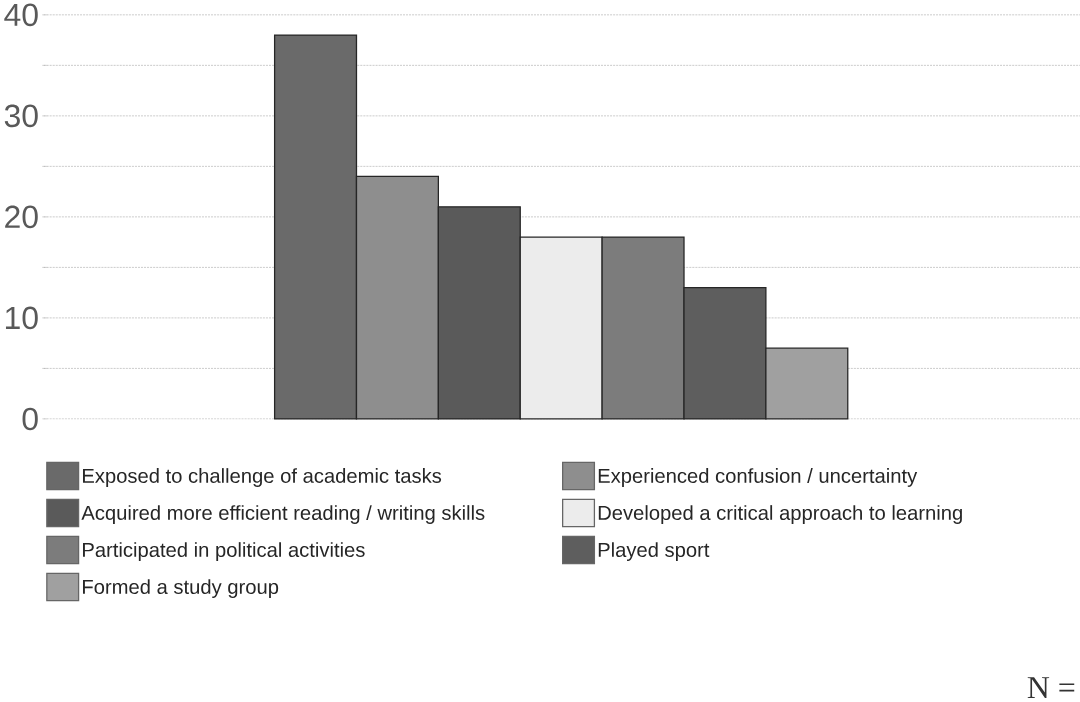 The height and width of the screenshot is (702, 1080). Describe the element at coordinates (21, 15) in the screenshot. I see `y-tick-label: 40` at that location.